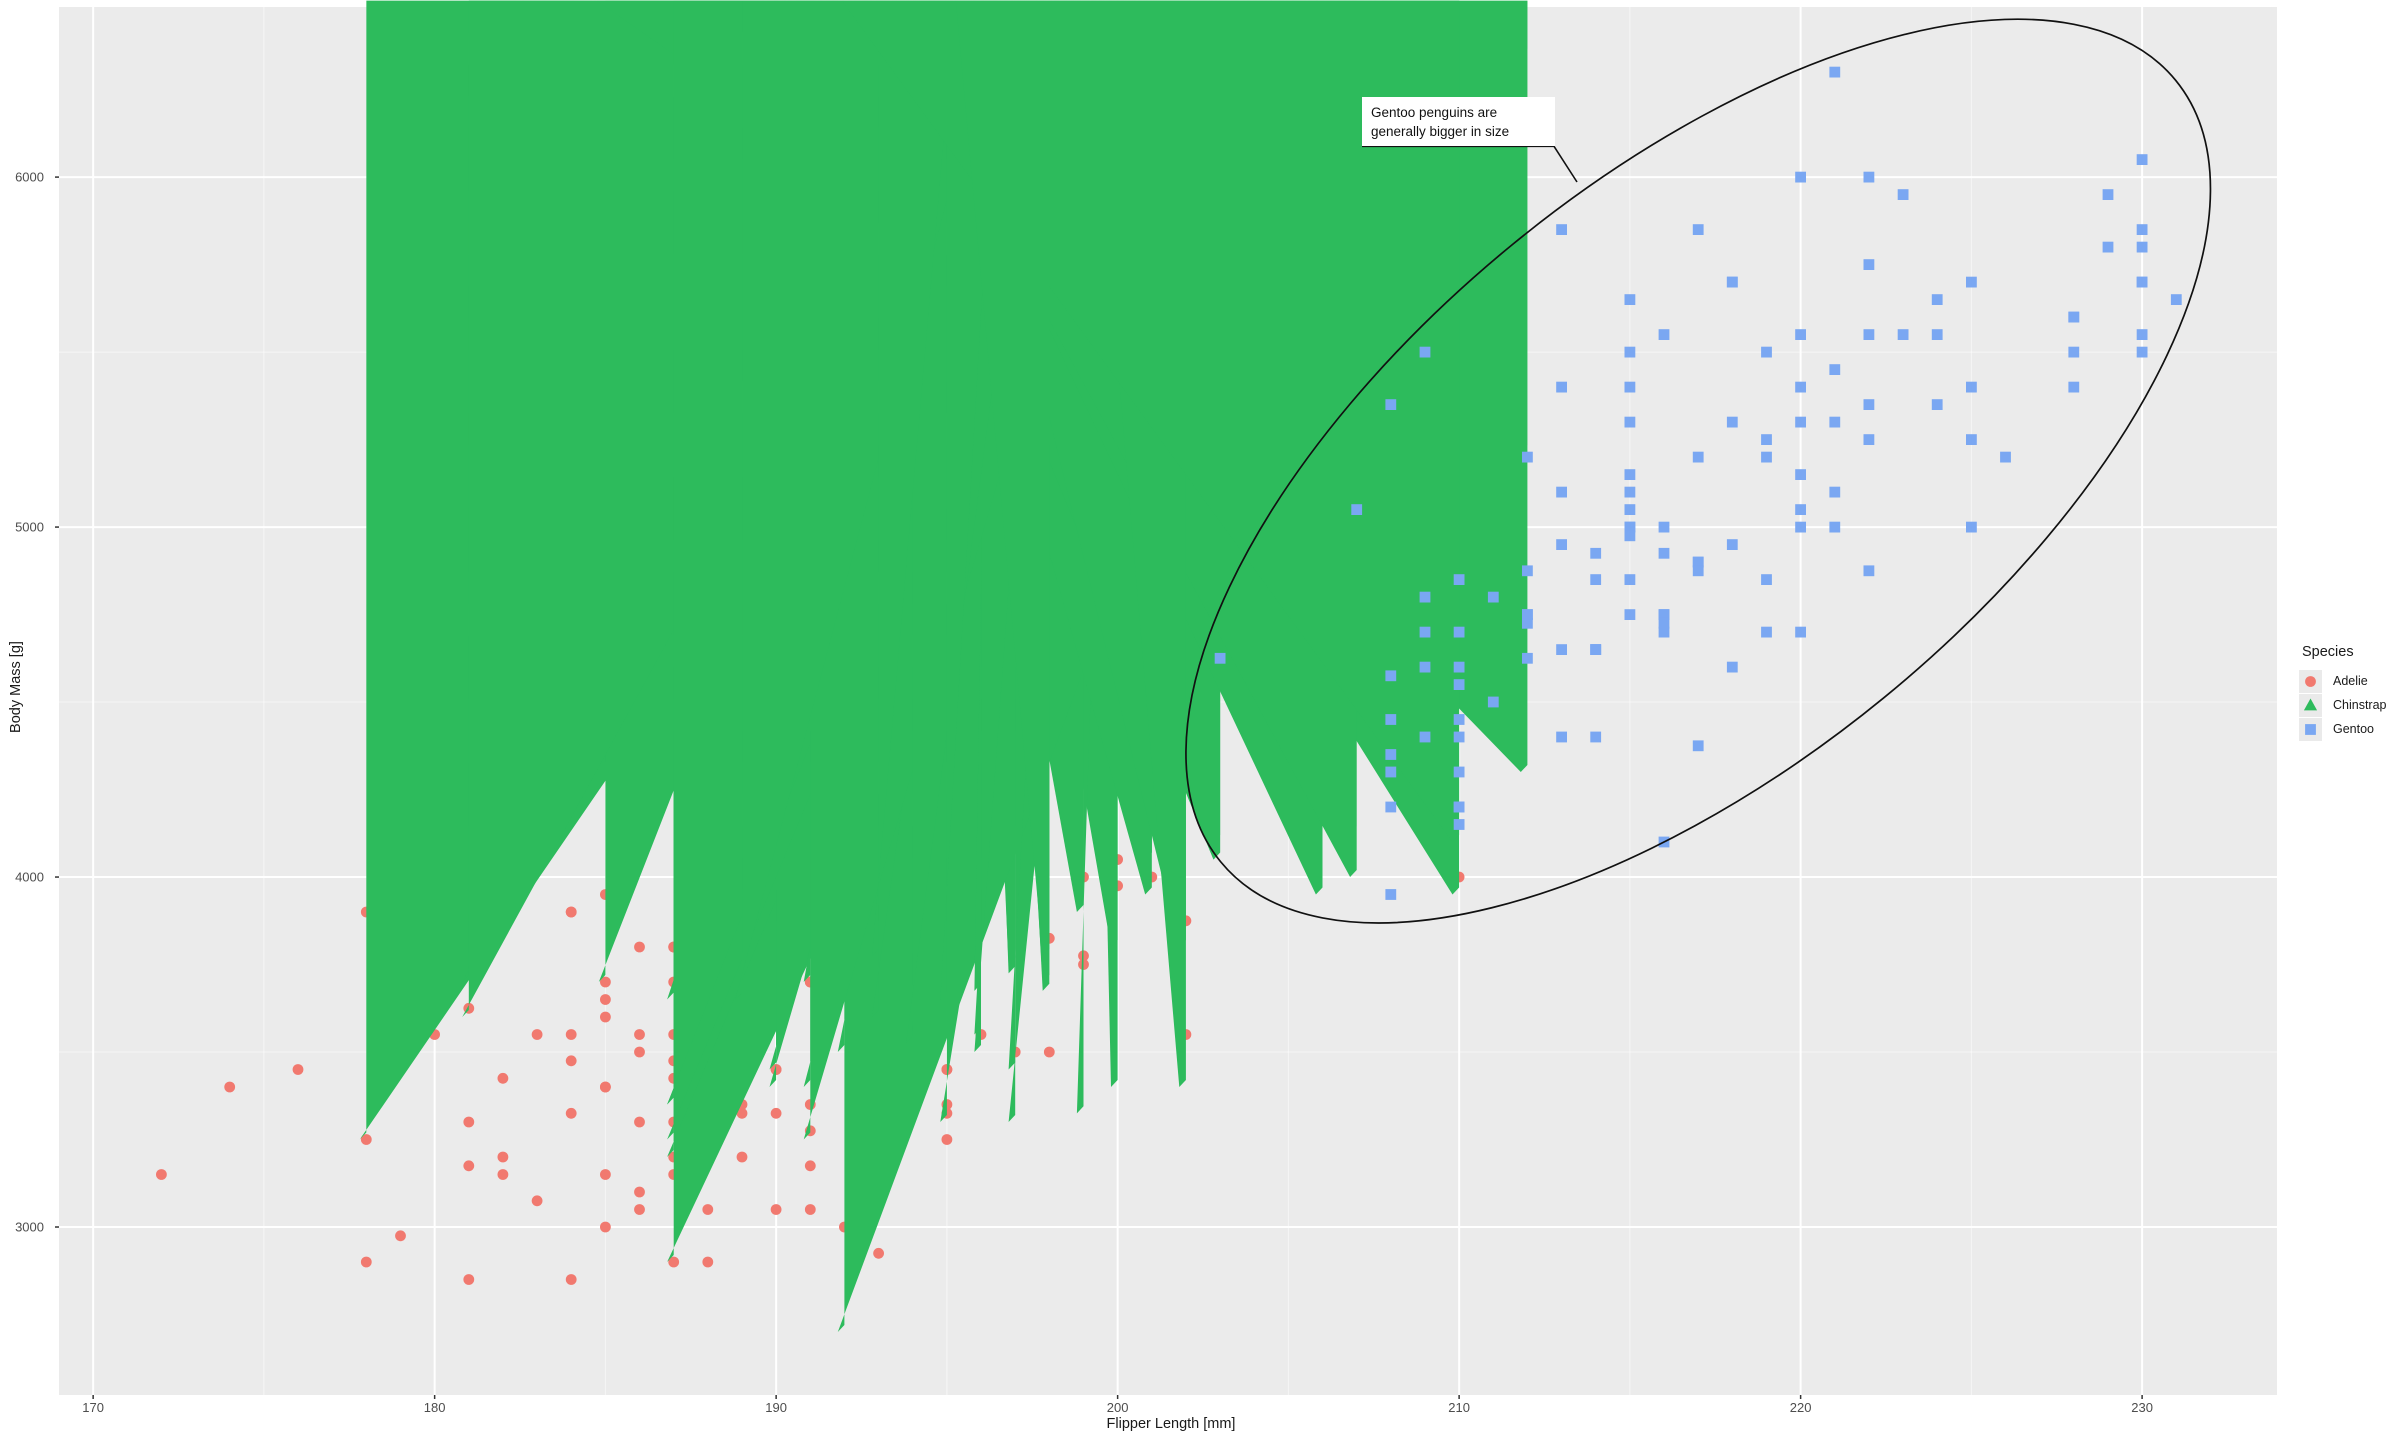 This screenshot has height=1439, width=2400. What do you see at coordinates (2360, 705) in the screenshot?
I see `legend-label: Chinstrap` at bounding box center [2360, 705].